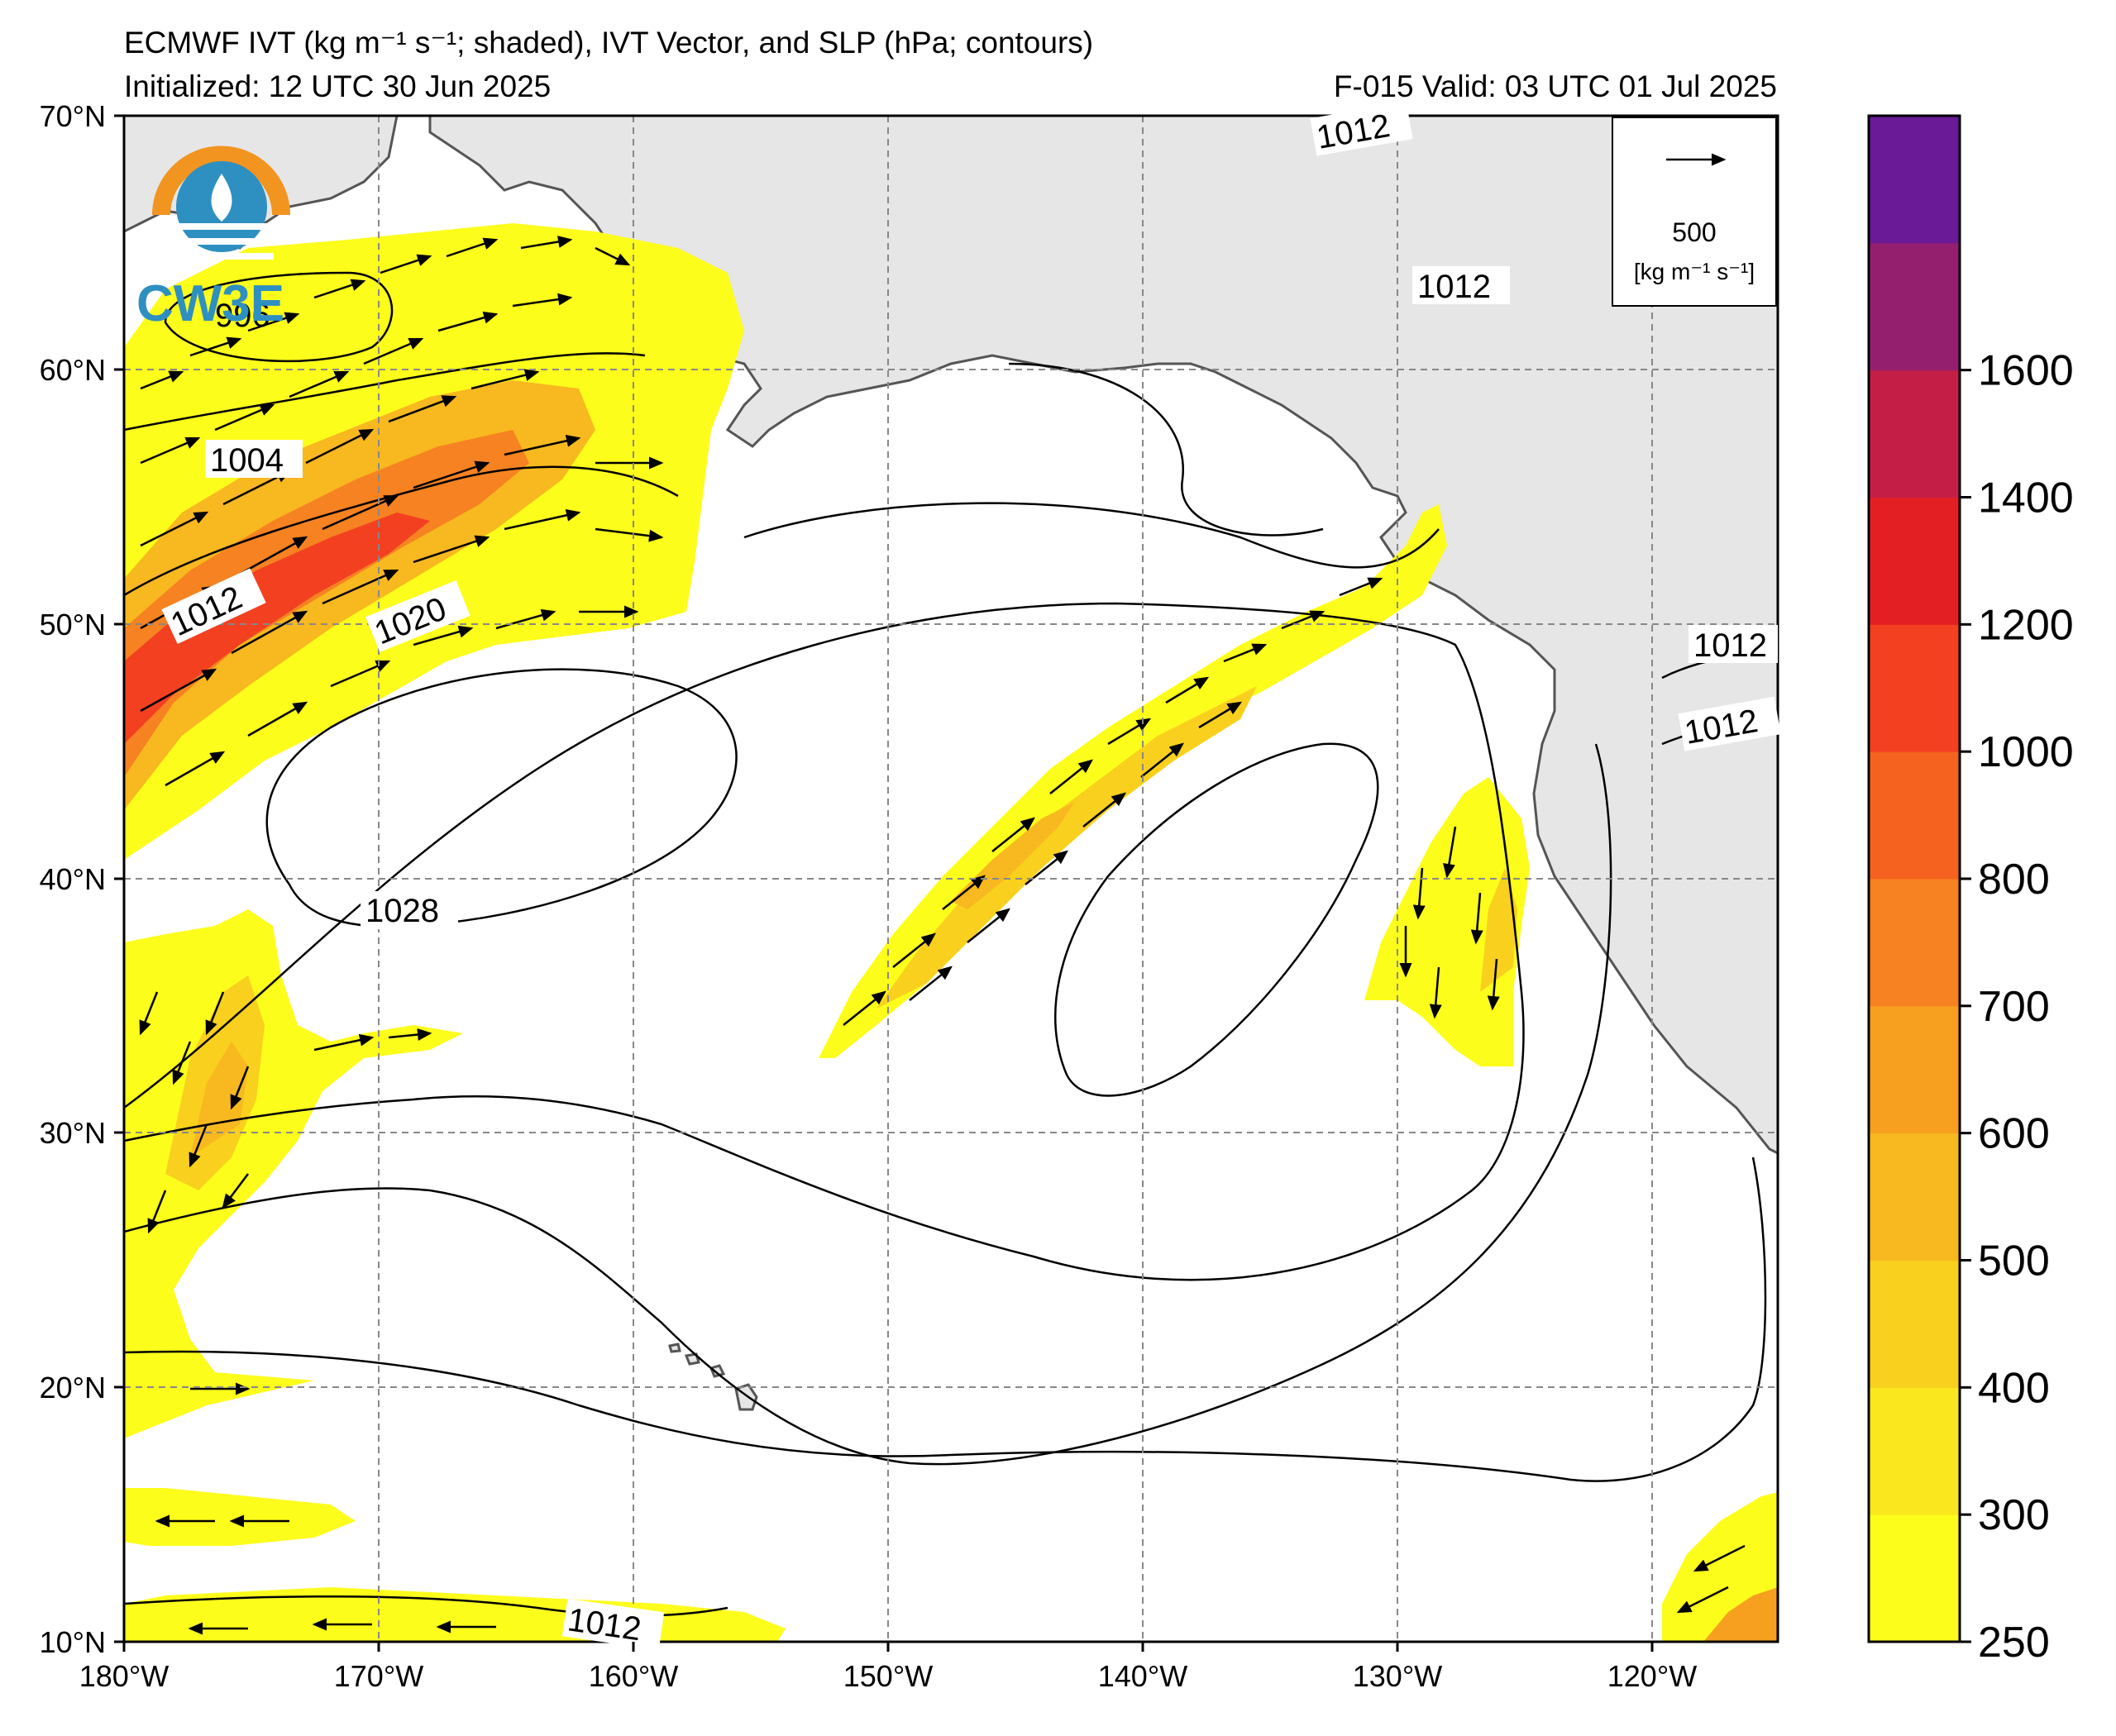  I want to click on ivt-west-plume, so click(434, 541).